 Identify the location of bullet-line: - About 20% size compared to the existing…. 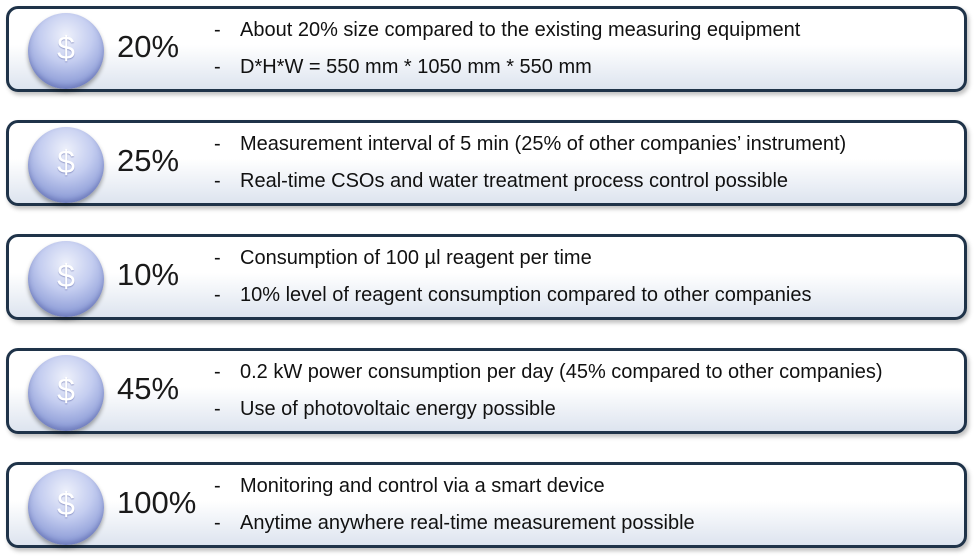
(507, 30).